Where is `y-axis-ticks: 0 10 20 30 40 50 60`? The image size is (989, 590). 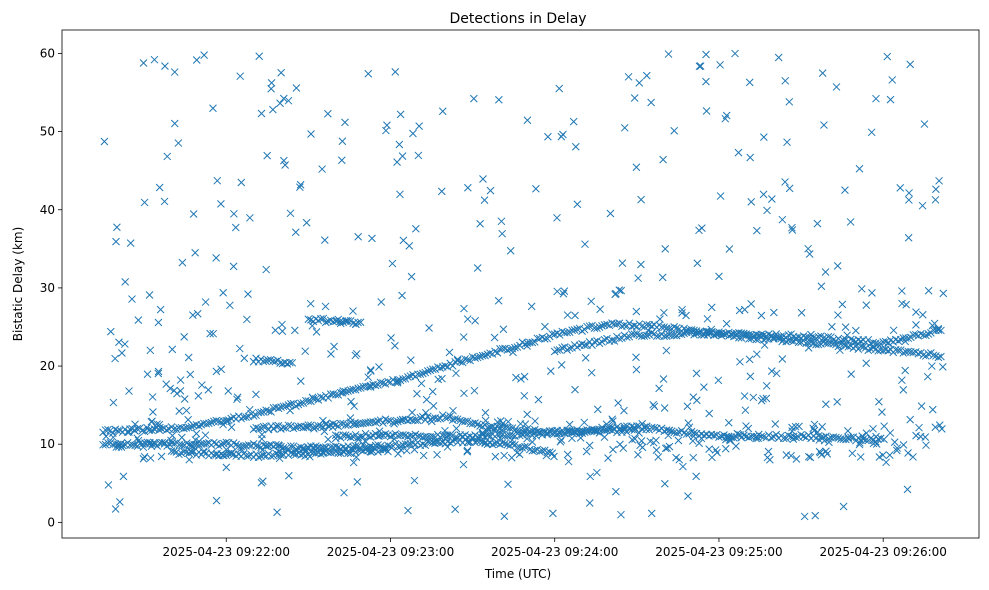 y-axis-ticks: 0 10 20 30 40 50 60 is located at coordinates (51, 287).